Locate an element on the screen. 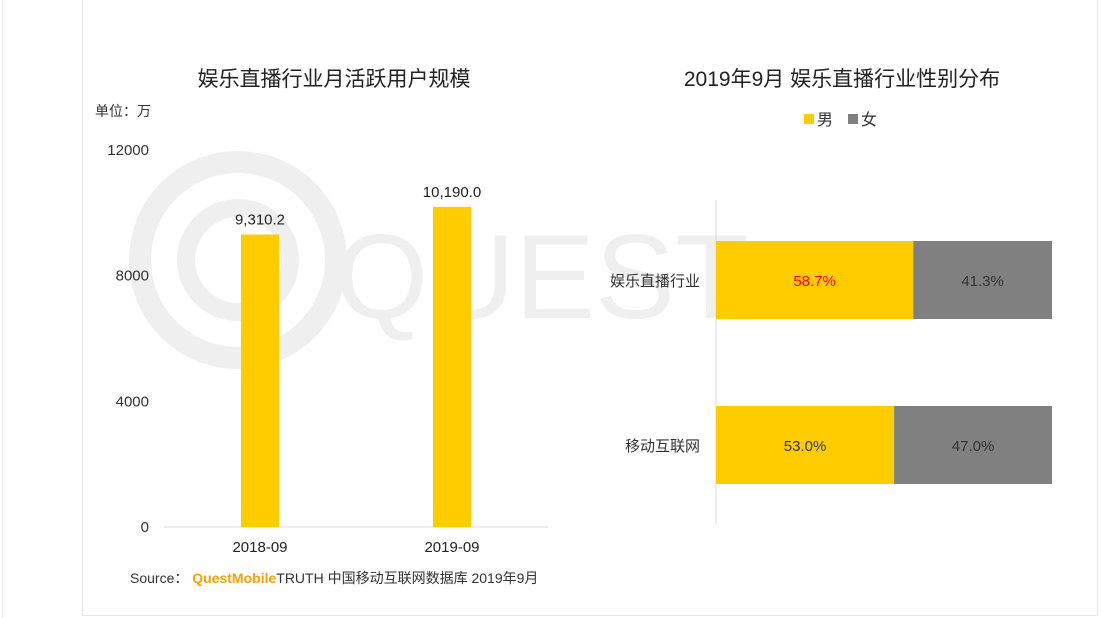 This screenshot has height=618, width=1101. right-legend: 男女 is located at coordinates (840, 119).